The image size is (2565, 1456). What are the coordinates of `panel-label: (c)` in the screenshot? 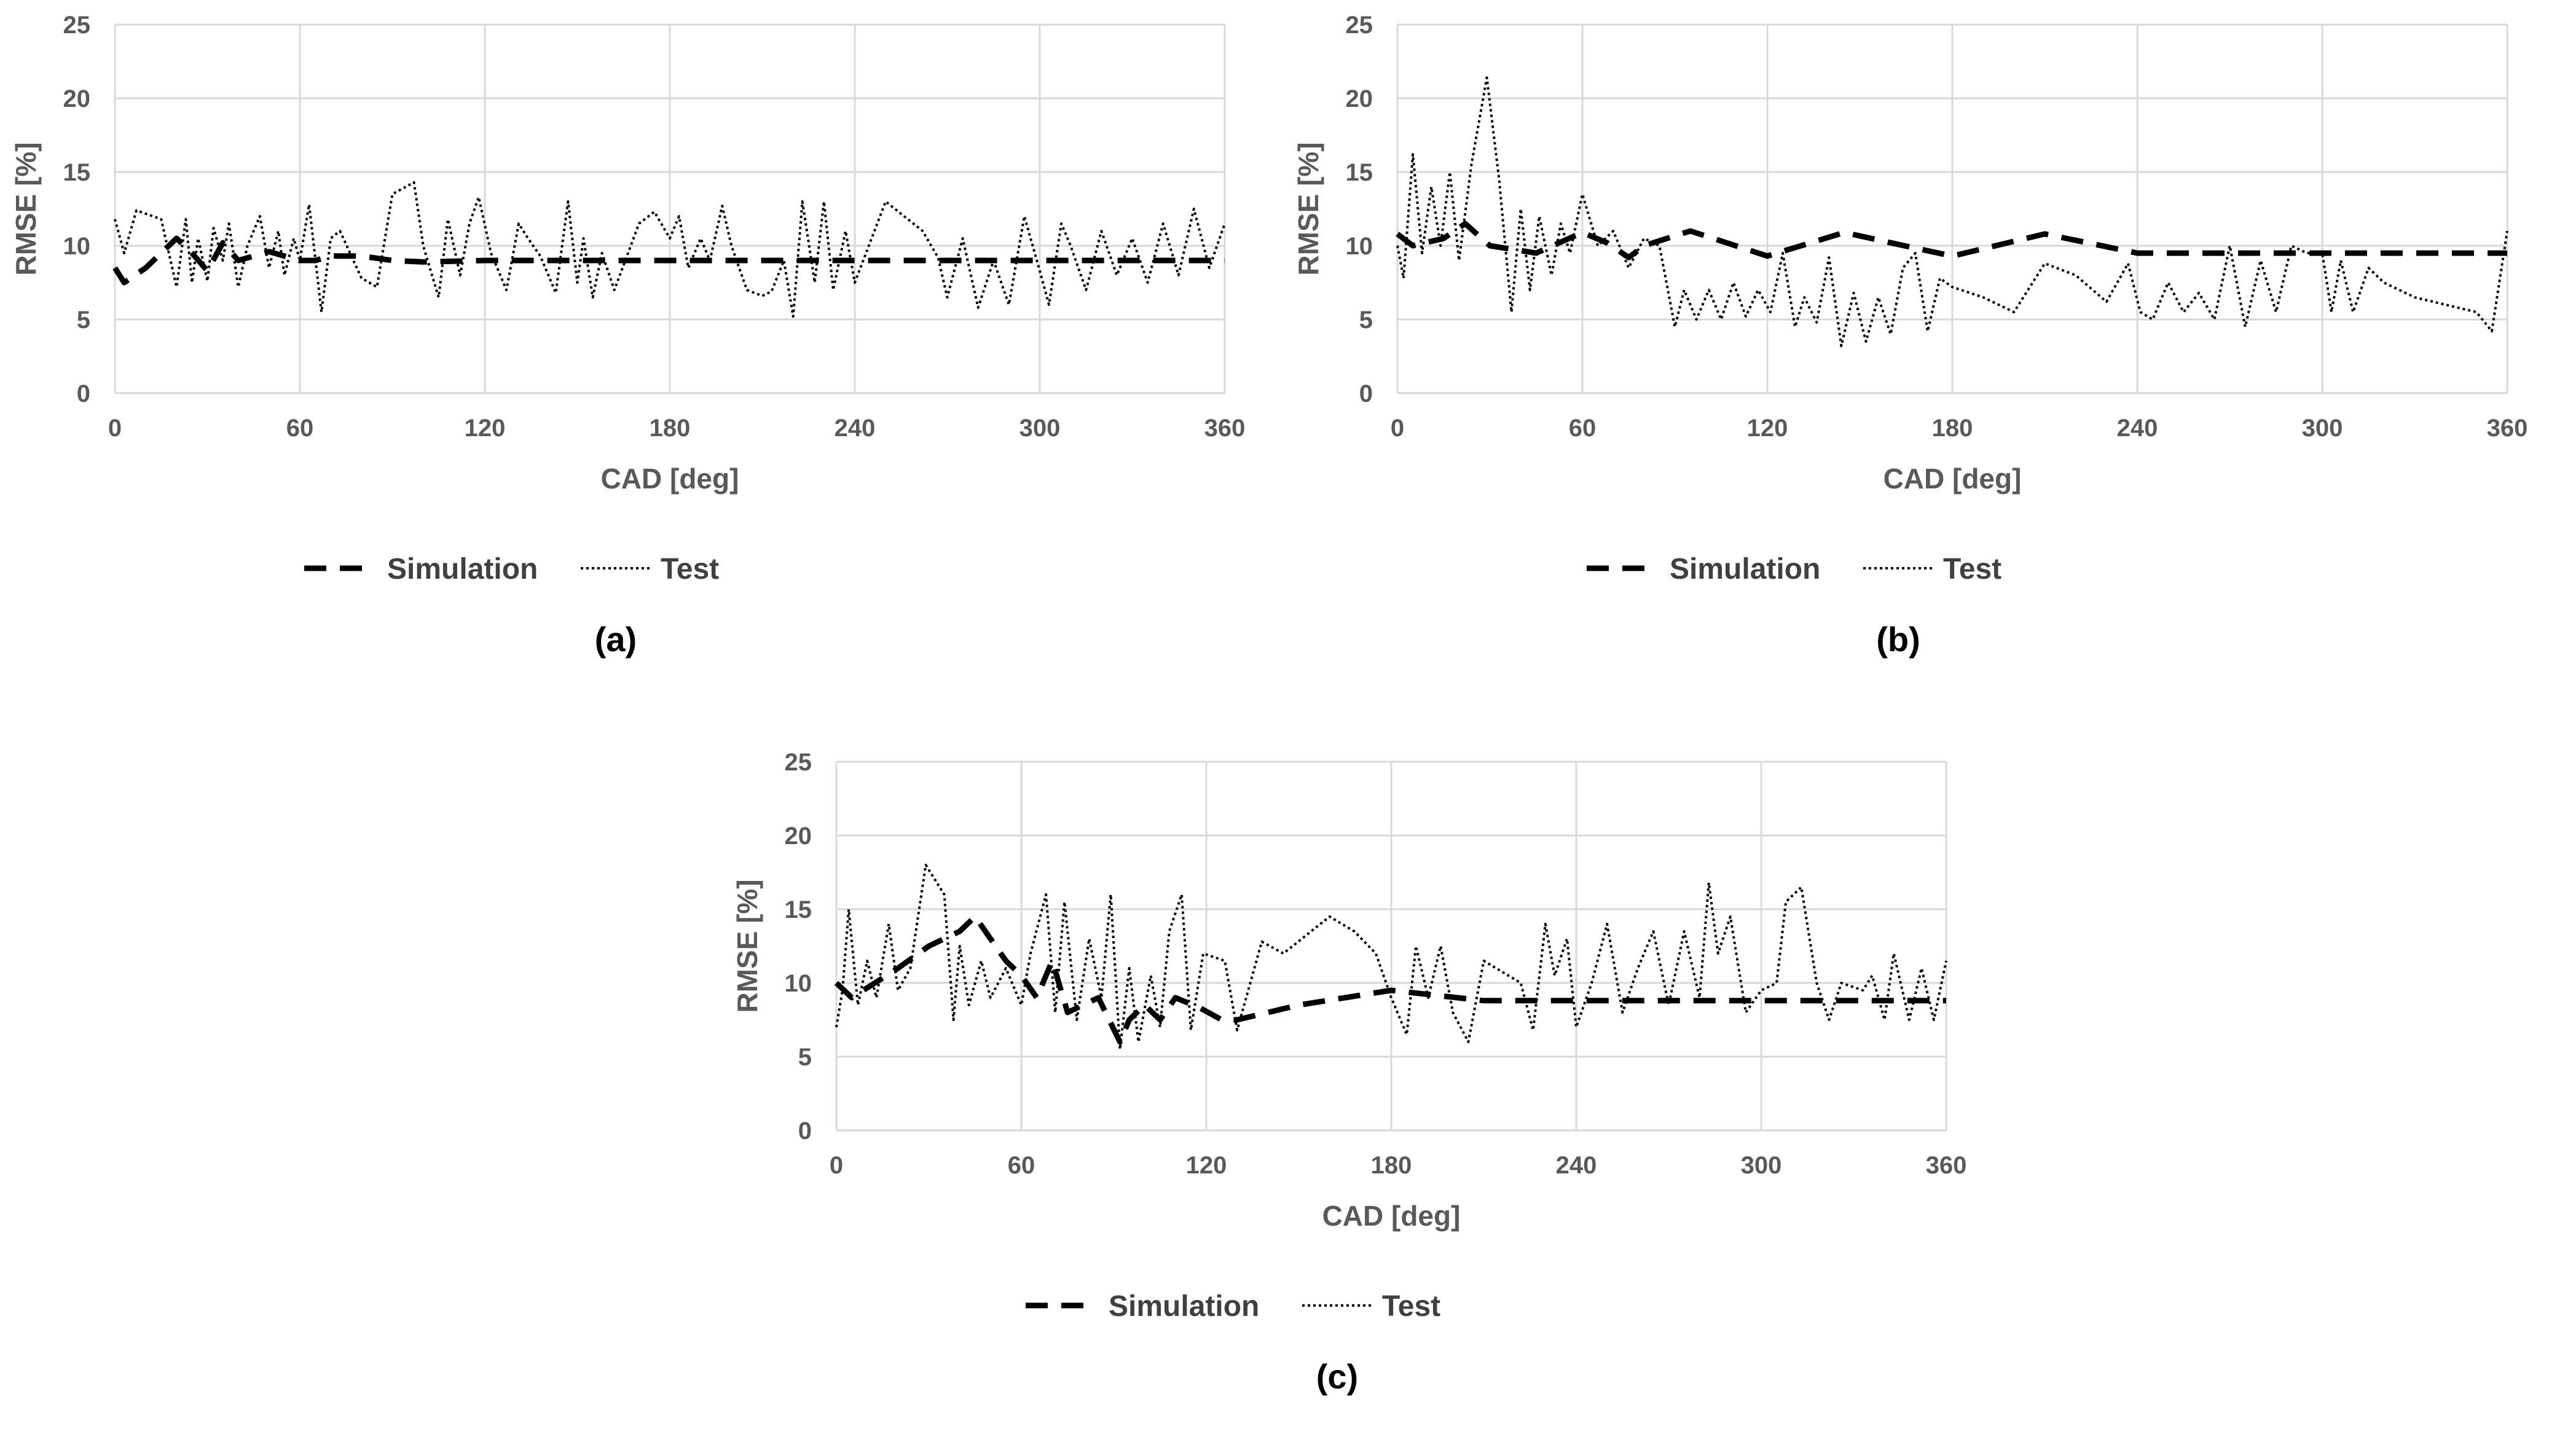 It's located at (1337, 1376).